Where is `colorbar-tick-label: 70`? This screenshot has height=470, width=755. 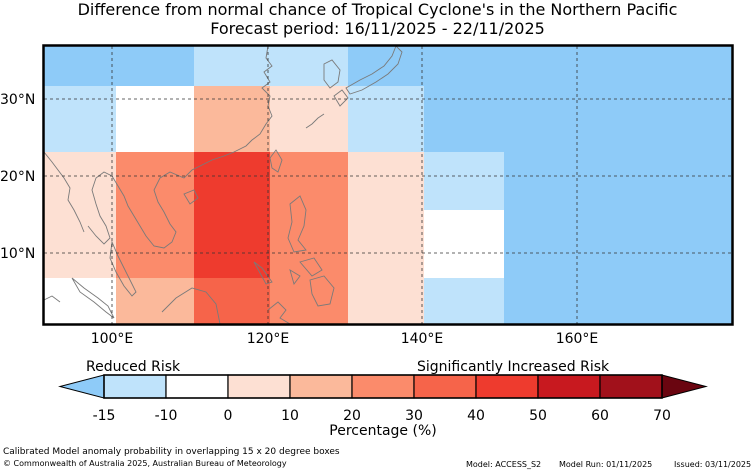 colorbar-tick-label: 70 is located at coordinates (662, 416).